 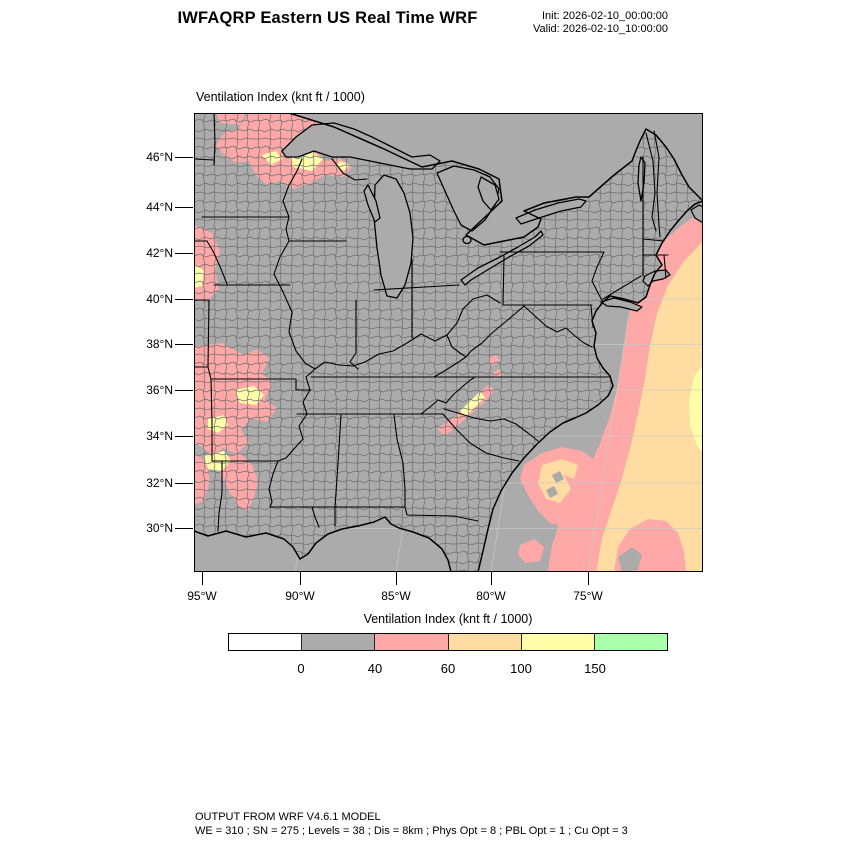 What do you see at coordinates (280, 97) in the screenshot?
I see `field-label: Ventilation Index (knt ft / 1000)` at bounding box center [280, 97].